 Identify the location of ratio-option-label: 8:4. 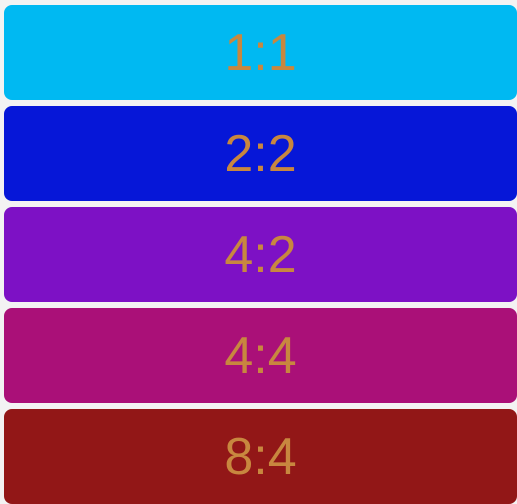
(260, 456).